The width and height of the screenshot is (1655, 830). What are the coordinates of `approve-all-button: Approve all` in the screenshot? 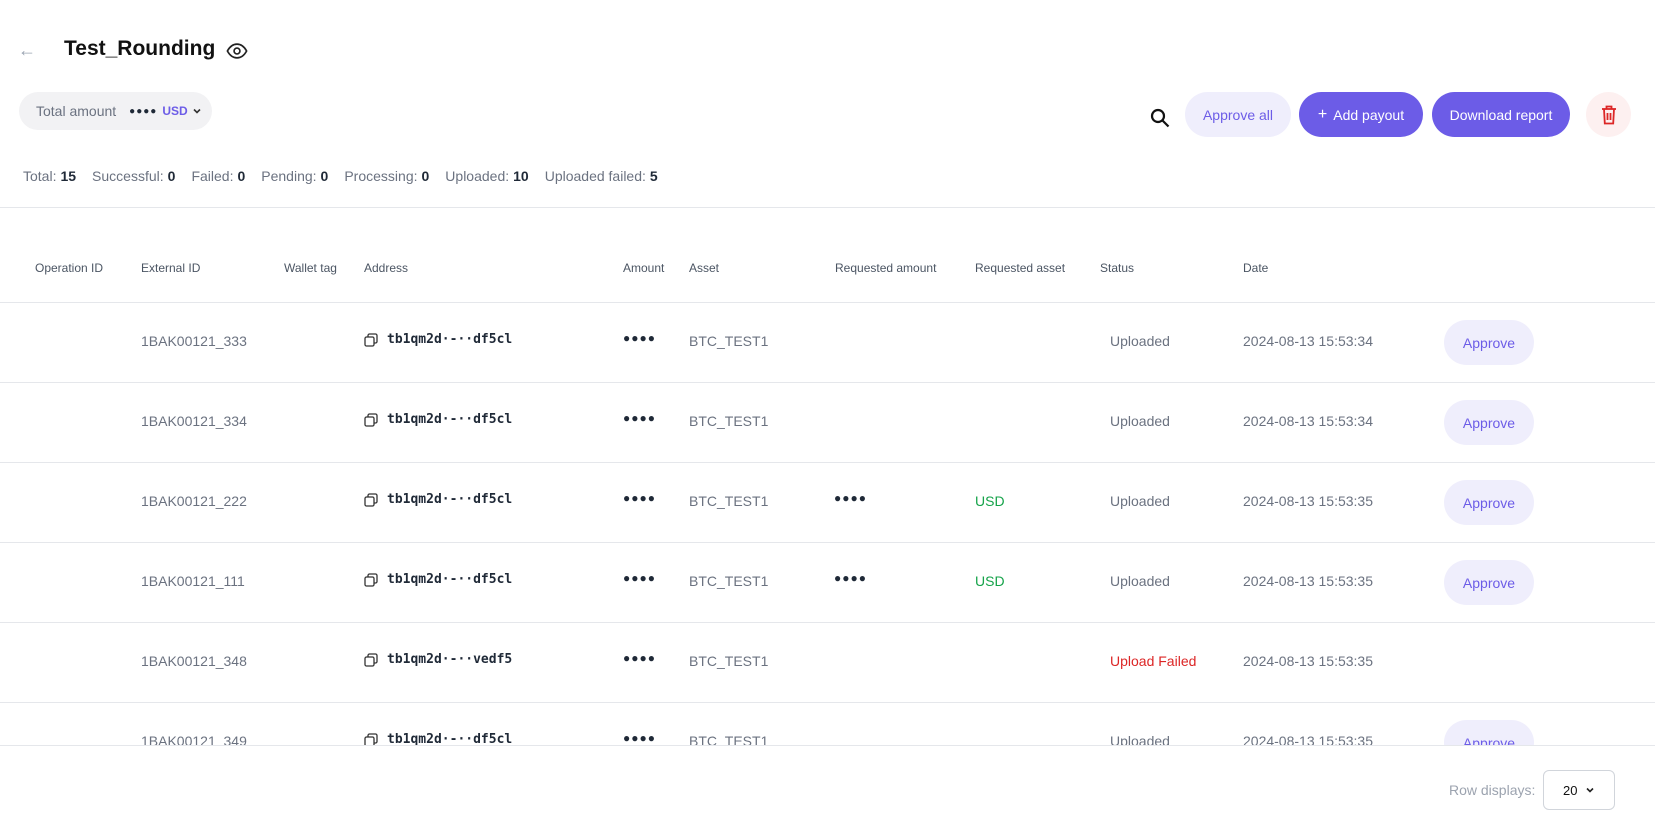 It's located at (1238, 114).